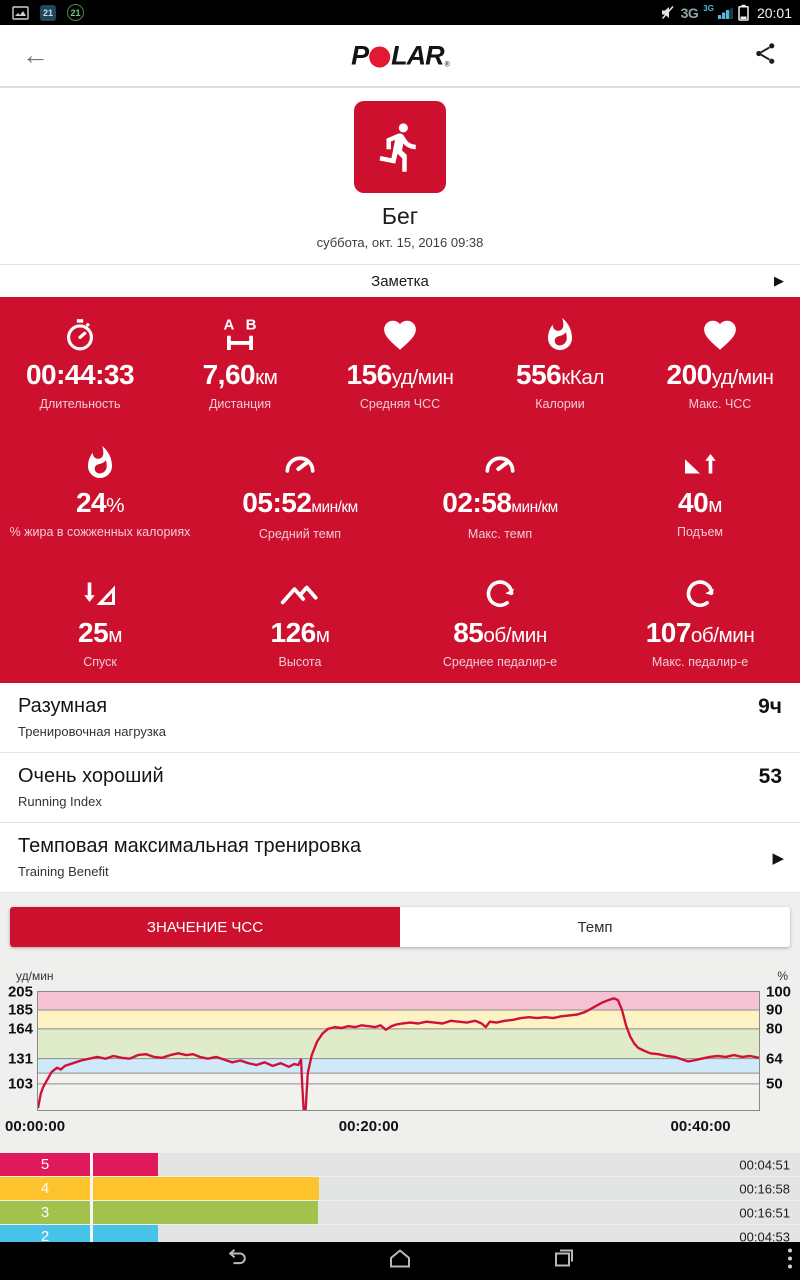 The height and width of the screenshot is (1280, 800). I want to click on stat-cell: 200уд/мин Макс. ЧСС, so click(720, 361).